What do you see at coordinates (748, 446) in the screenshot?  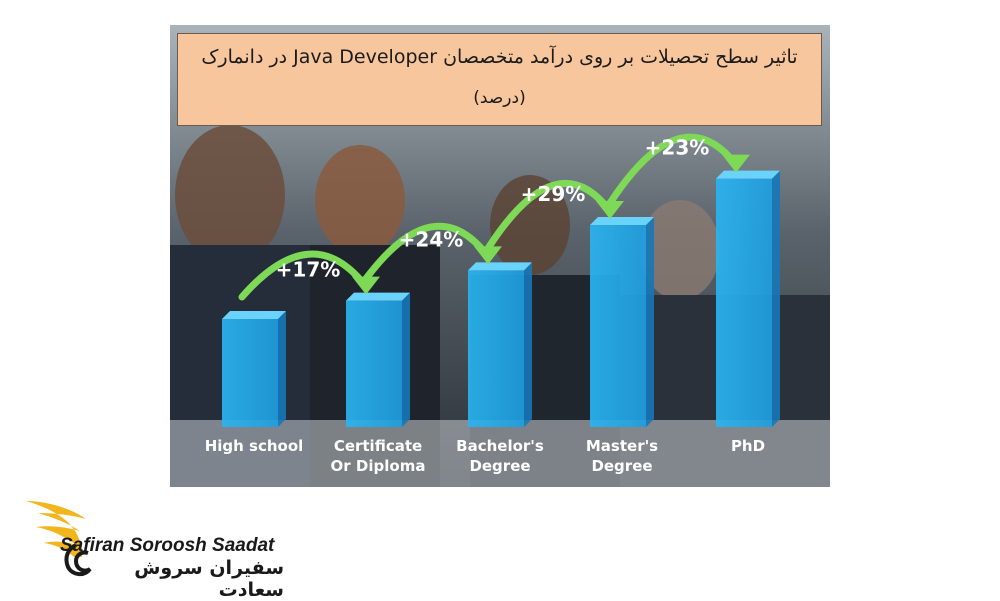 I see `x-tick-label: PhD` at bounding box center [748, 446].